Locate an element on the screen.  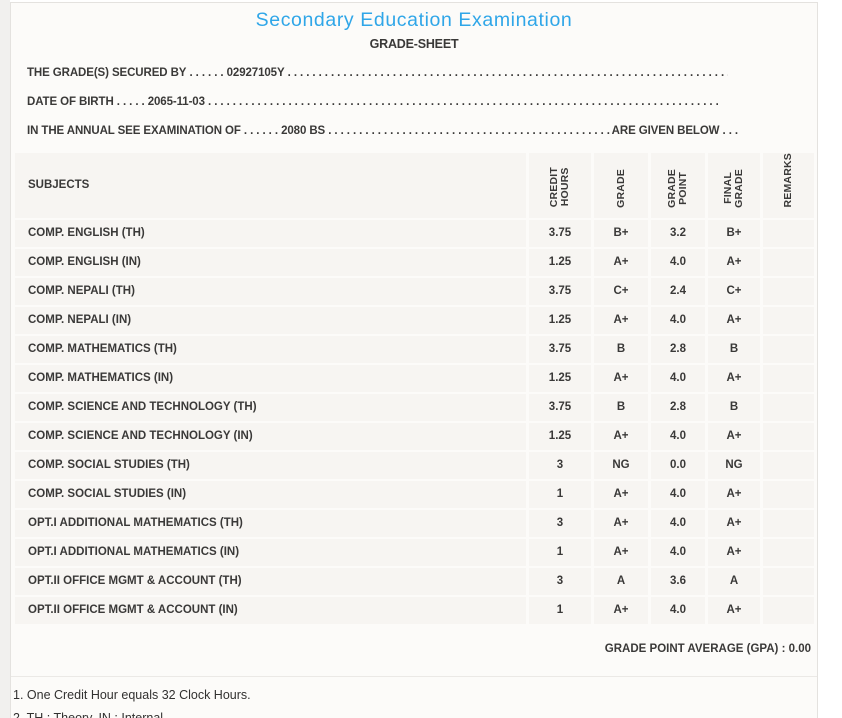
grade-point-cell: 3.6 is located at coordinates (678, 581).